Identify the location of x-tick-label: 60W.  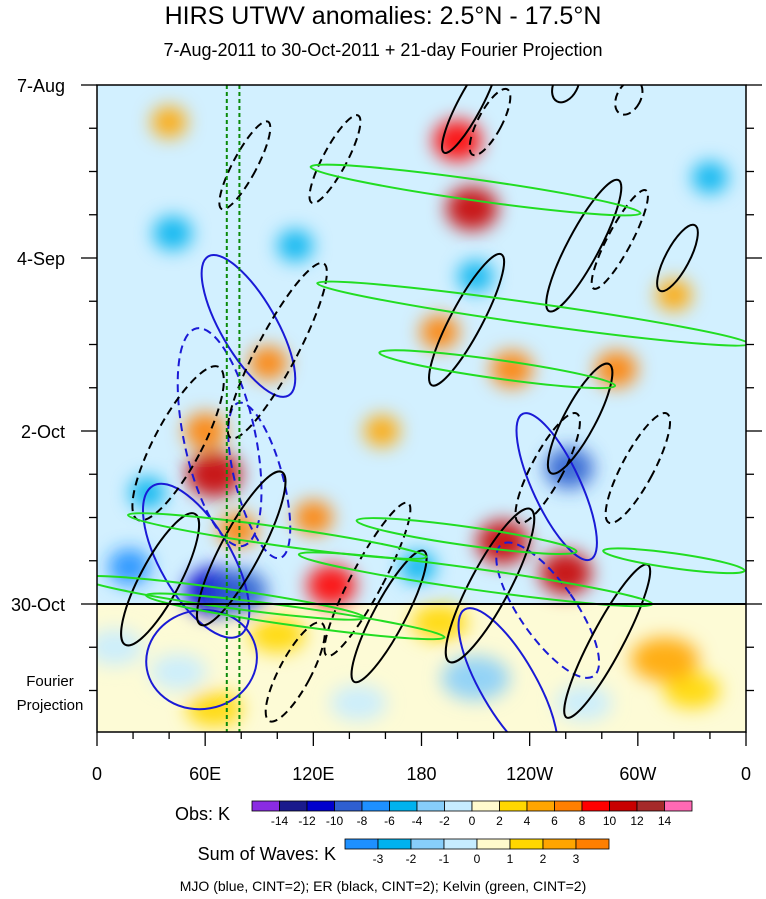
(637, 774).